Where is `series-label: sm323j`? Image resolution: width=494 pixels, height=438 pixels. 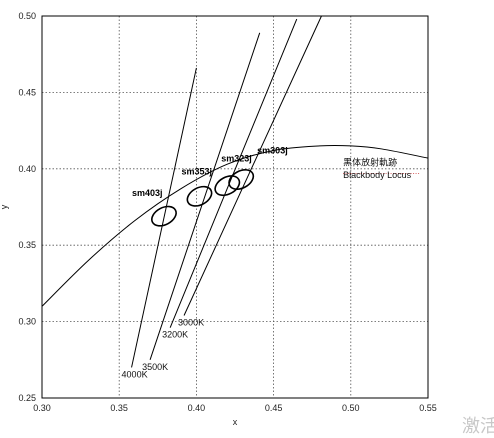 series-label: sm323j is located at coordinates (236, 159).